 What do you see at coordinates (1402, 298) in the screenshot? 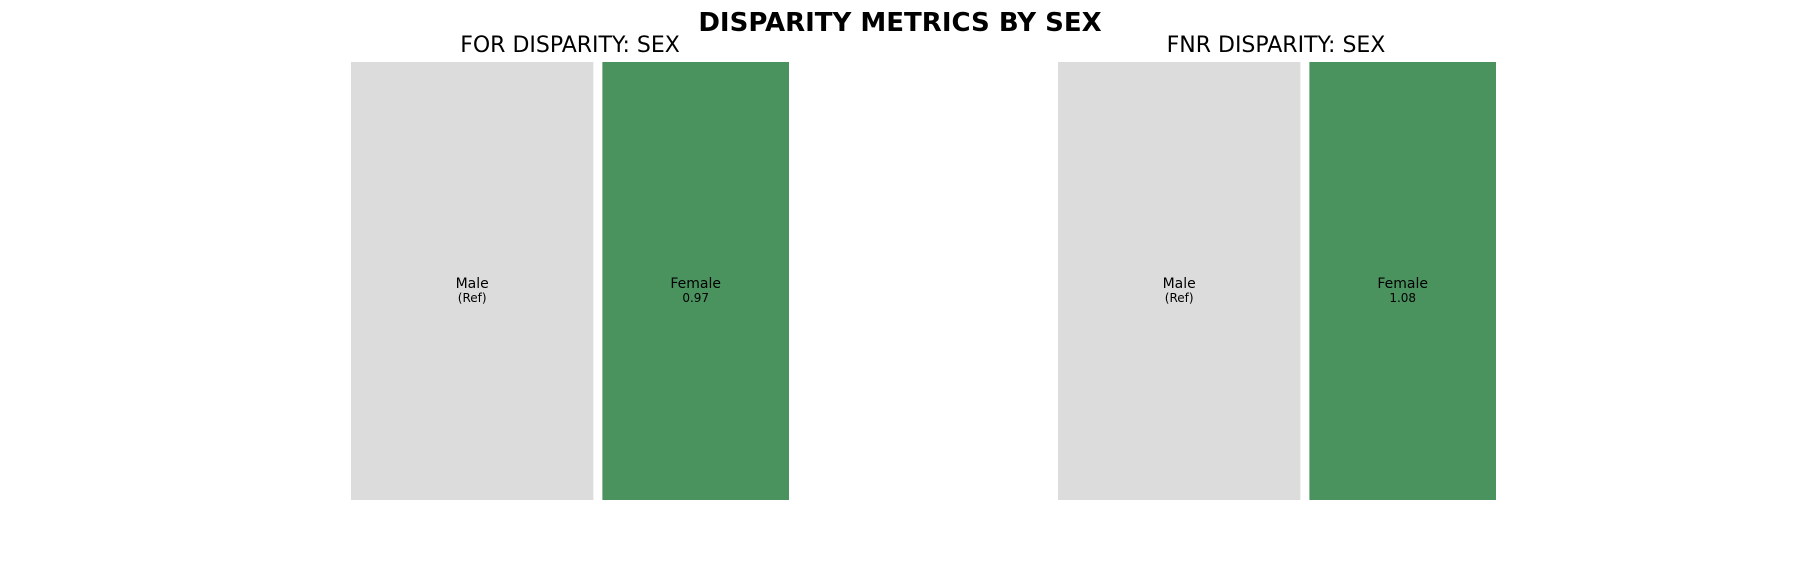
I see `cell-female-value: 1.08` at bounding box center [1402, 298].